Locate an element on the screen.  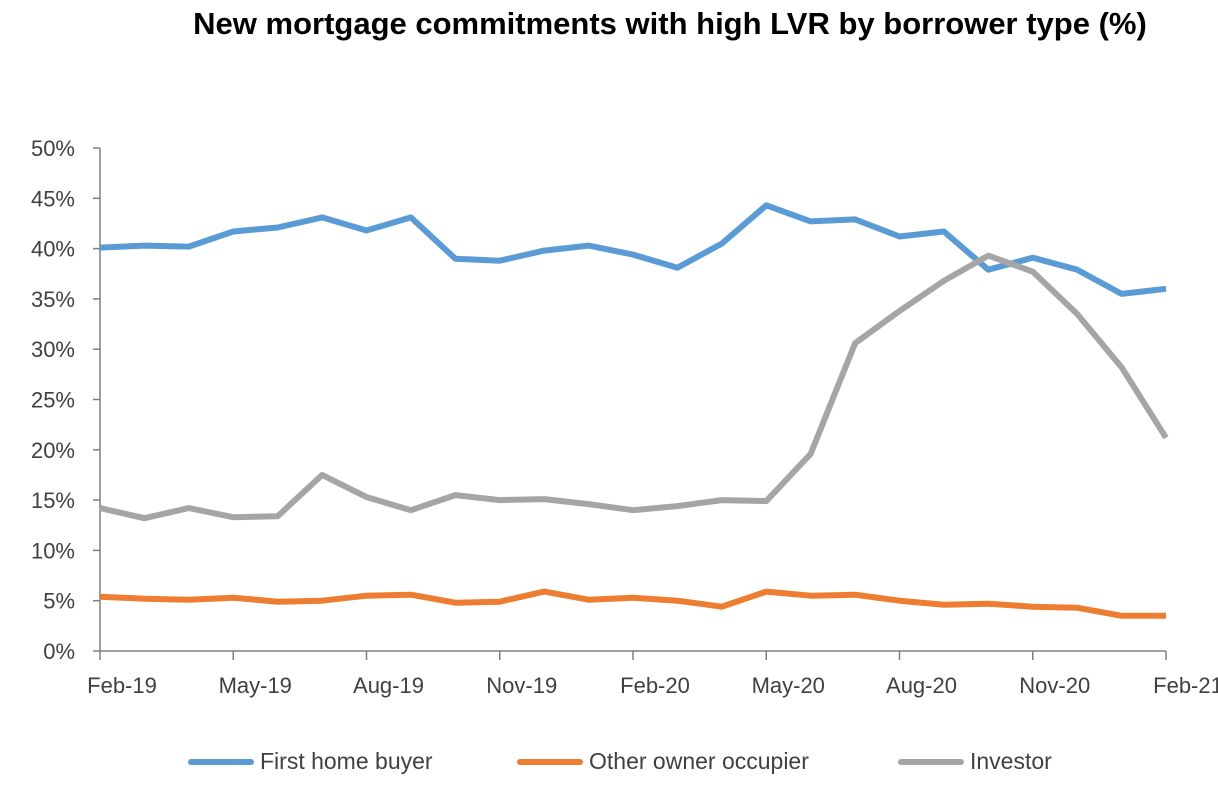
y-tick-label: 25% is located at coordinates (53, 400).